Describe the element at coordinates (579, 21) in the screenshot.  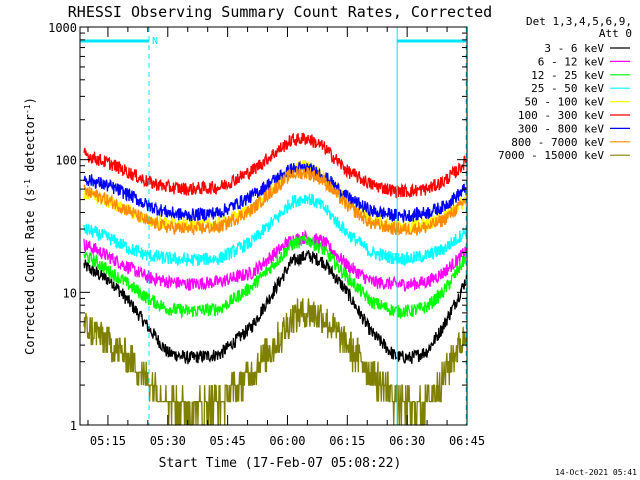
I see `legend-header-line1: Det 1,3,4,5,6,9,` at that location.